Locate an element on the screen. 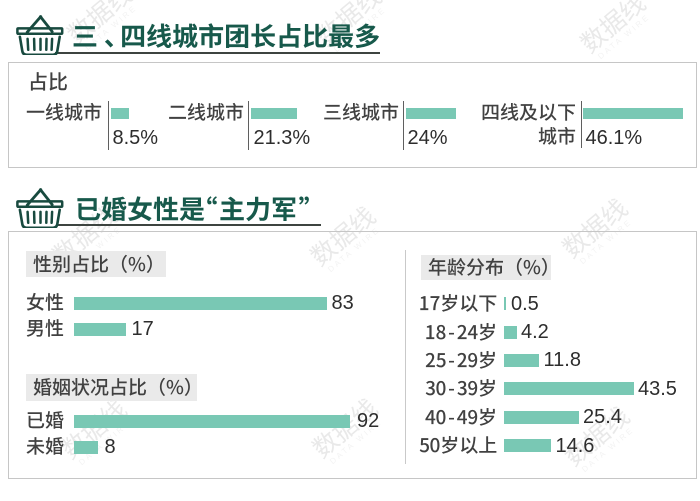 The width and height of the screenshot is (700, 501). svg-text: DATA WIRE is located at coordinates (624, 36).